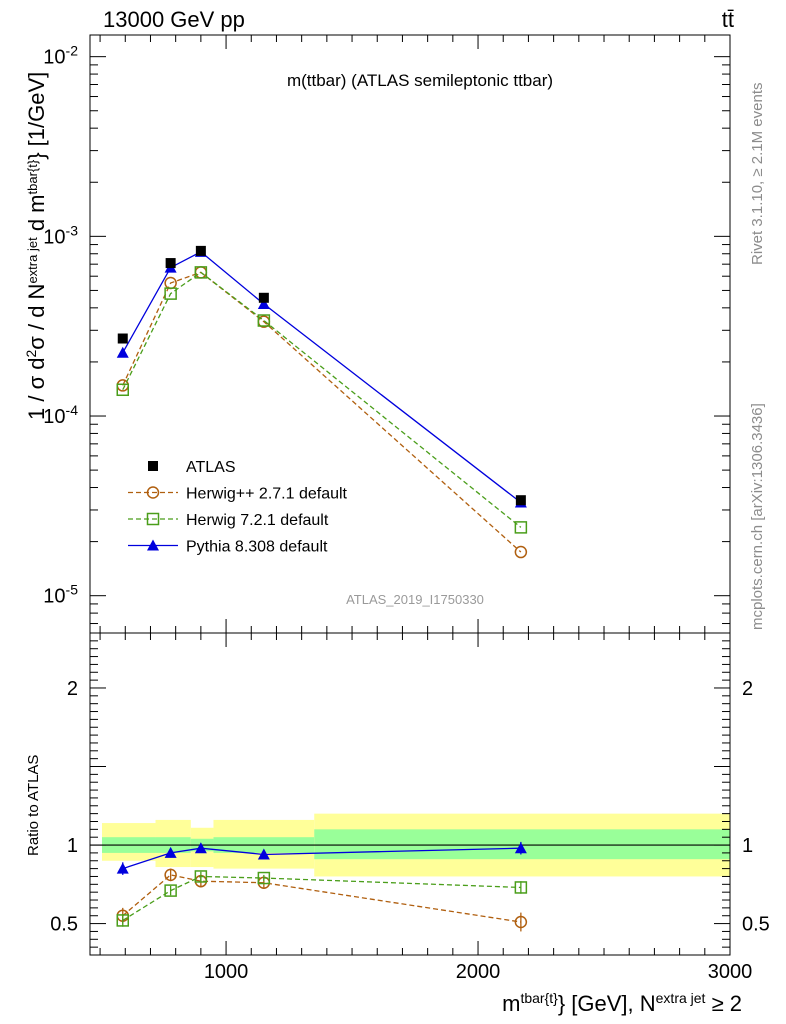 This screenshot has width=786, height=1024. I want to click on point-herwig-2-7-1-default-shape, so click(521, 552).